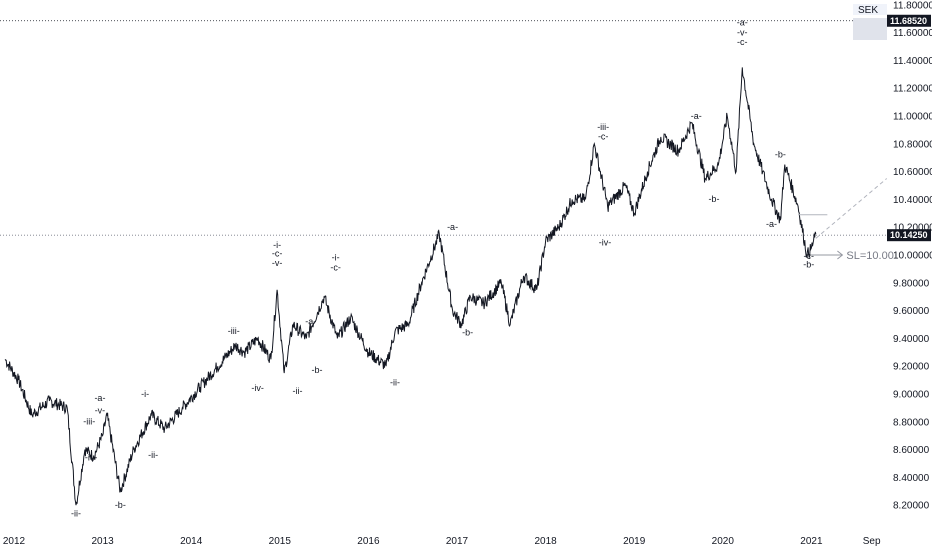 This screenshot has height=550, width=932. What do you see at coordinates (911, 478) in the screenshot?
I see `y-tick-label: 8.40000` at bounding box center [911, 478].